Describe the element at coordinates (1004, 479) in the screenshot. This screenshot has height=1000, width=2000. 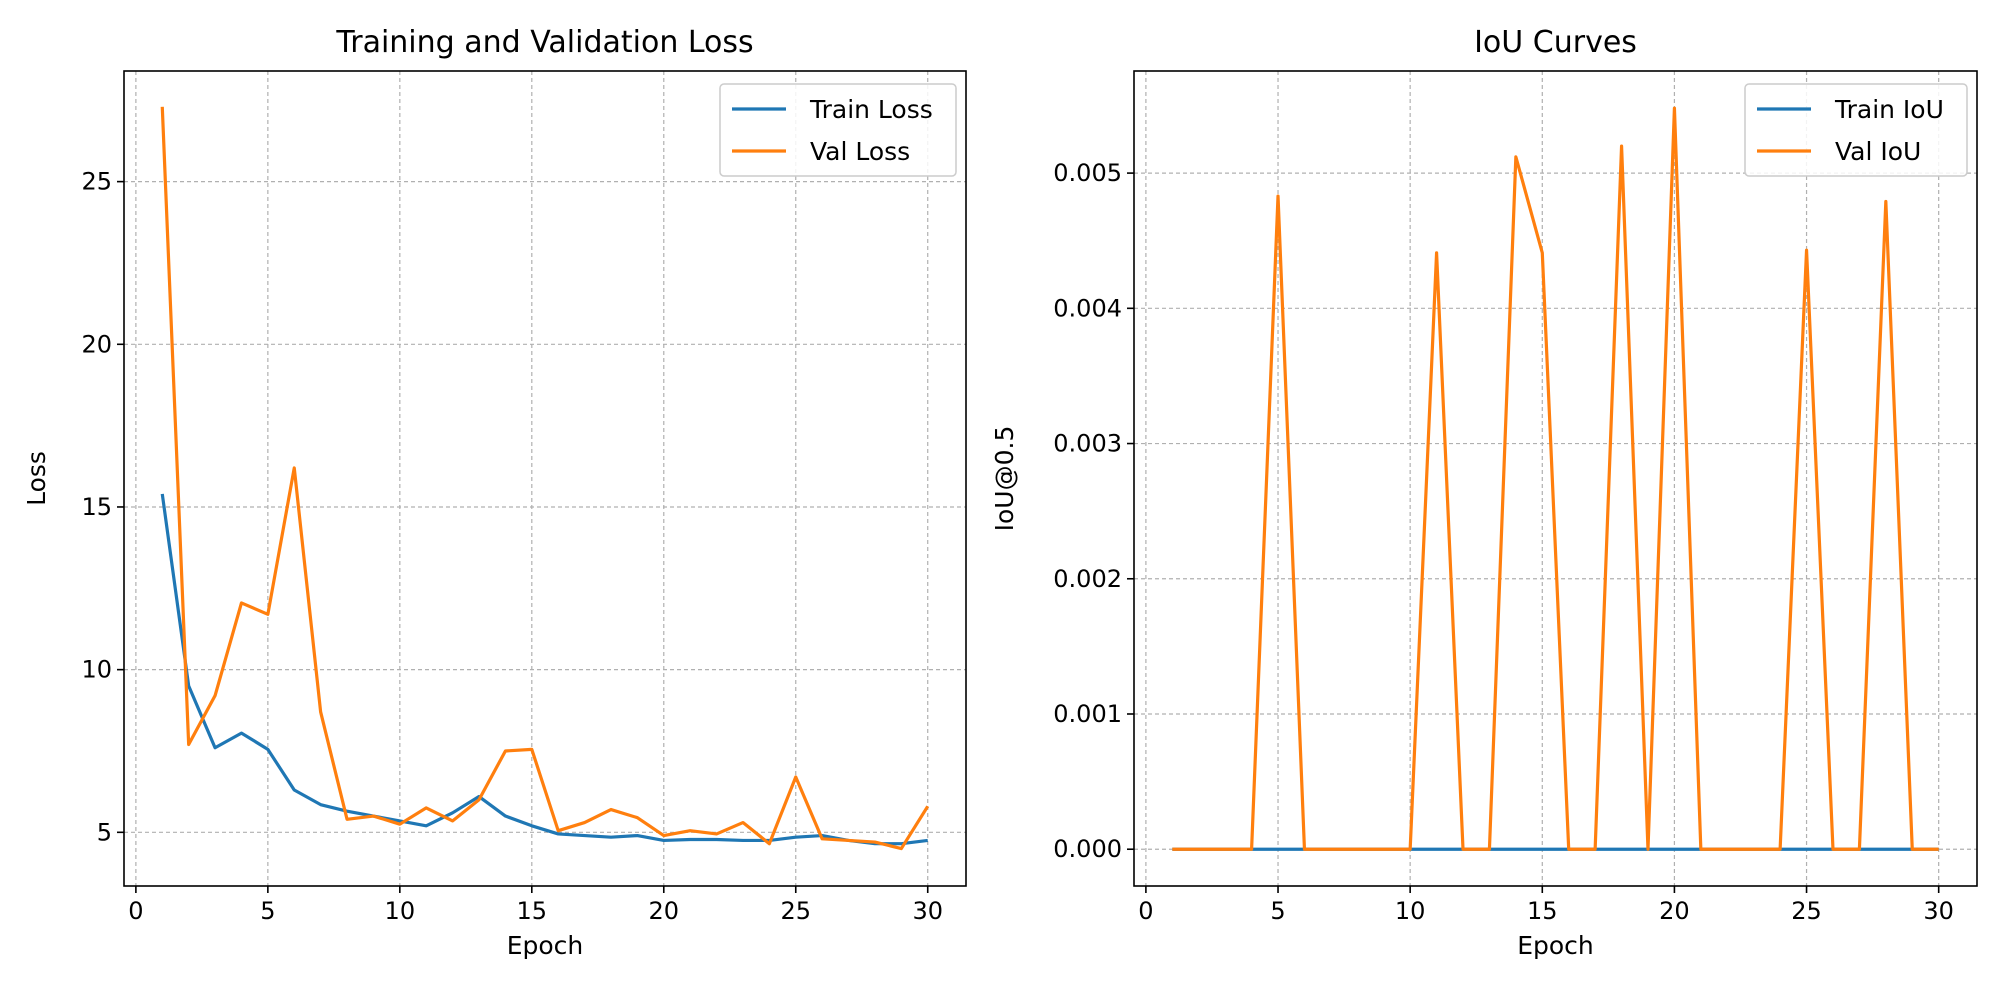
I see `iou-y-axis-label: IoU@0.5` at that location.